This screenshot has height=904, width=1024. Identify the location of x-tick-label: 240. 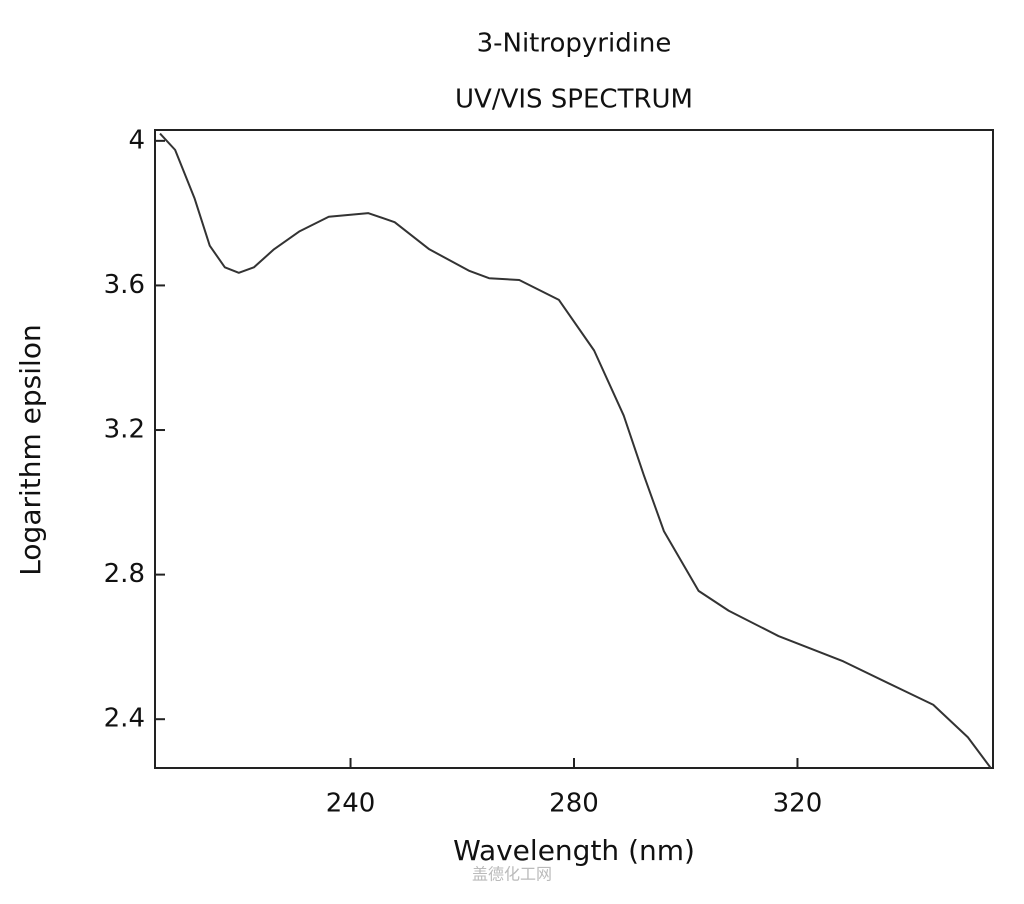
(351, 804).